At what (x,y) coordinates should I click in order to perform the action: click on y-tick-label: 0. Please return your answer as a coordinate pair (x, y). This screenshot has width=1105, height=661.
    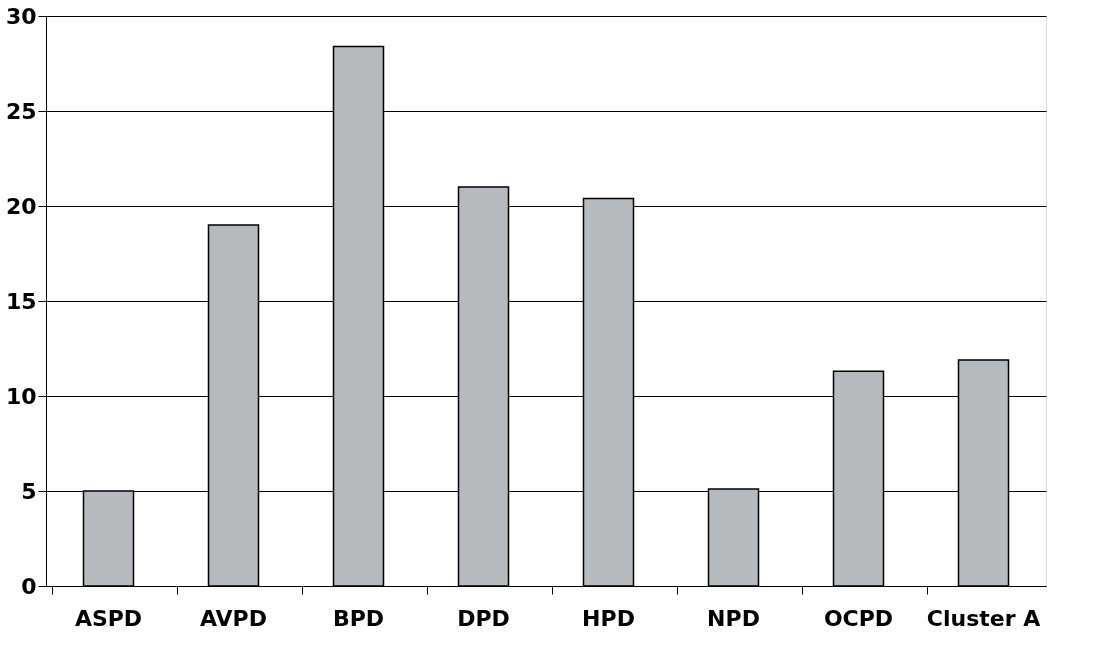
    Looking at the image, I should click on (29, 586).